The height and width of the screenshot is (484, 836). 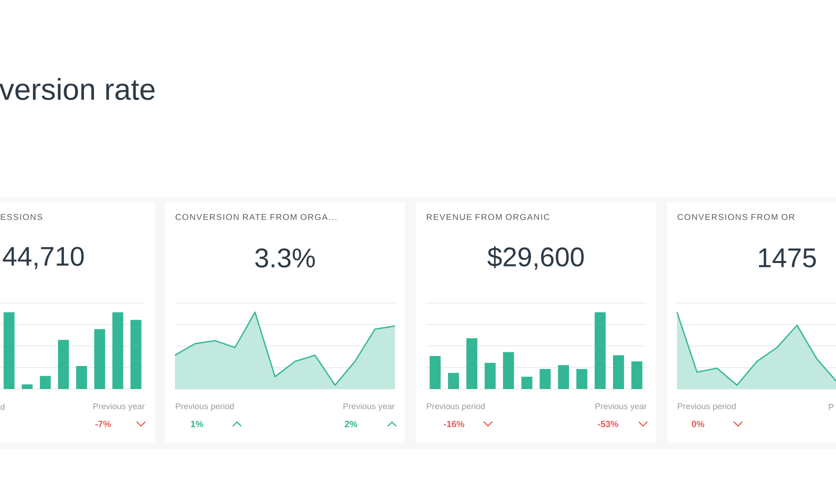 I want to click on text: P, so click(x=831, y=407).